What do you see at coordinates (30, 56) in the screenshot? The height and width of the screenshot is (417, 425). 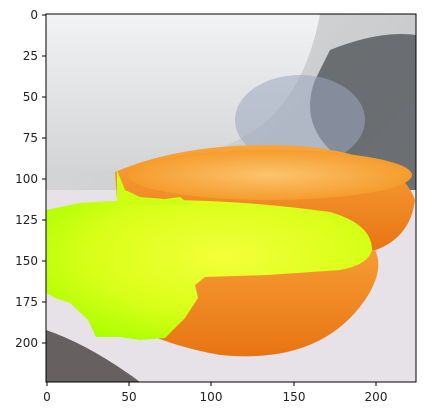 I see `y-tick-label: 25` at bounding box center [30, 56].